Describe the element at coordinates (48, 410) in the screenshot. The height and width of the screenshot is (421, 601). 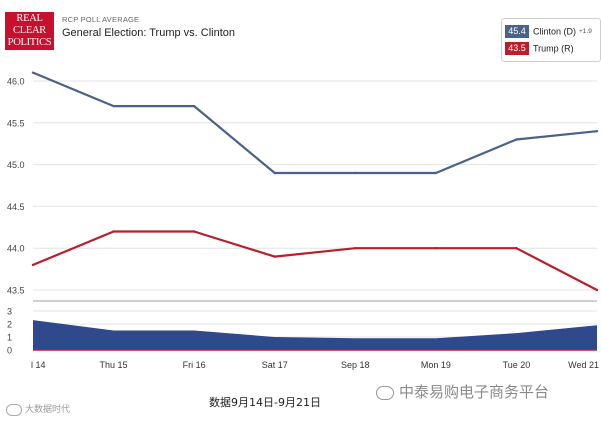
I see `watermark-left-text: 大数据时代` at that location.